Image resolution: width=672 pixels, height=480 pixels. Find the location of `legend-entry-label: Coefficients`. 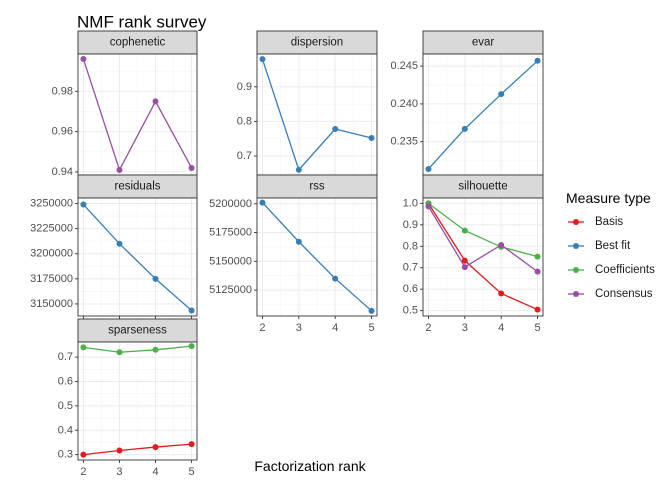

legend-entry-label: Coefficients is located at coordinates (625, 270).